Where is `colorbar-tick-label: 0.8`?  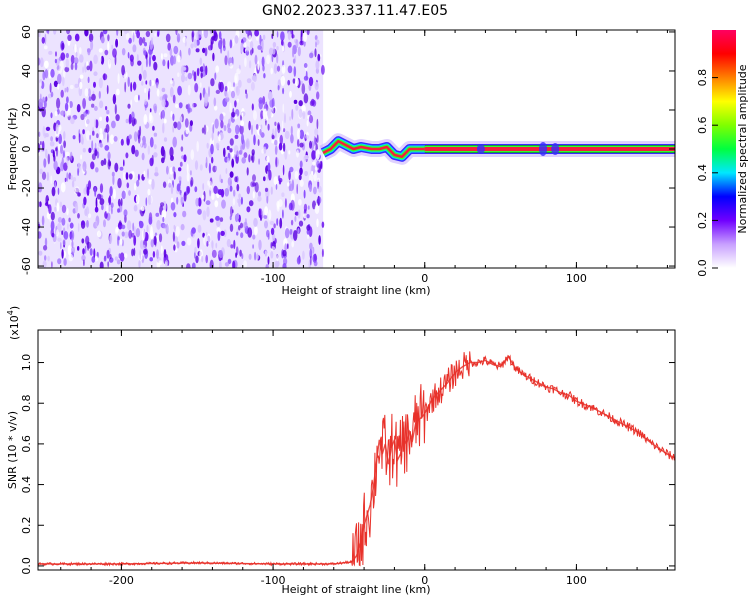 colorbar-tick-label: 0.8 is located at coordinates (702, 78).